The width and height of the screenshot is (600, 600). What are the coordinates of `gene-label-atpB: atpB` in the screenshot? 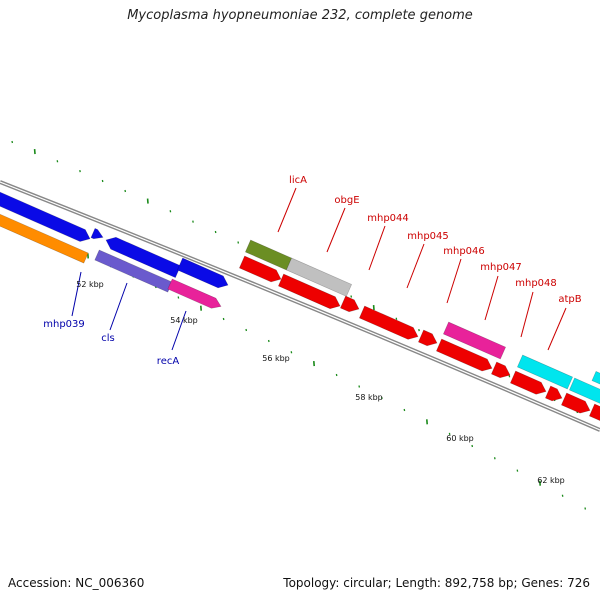 It's located at (569, 299).